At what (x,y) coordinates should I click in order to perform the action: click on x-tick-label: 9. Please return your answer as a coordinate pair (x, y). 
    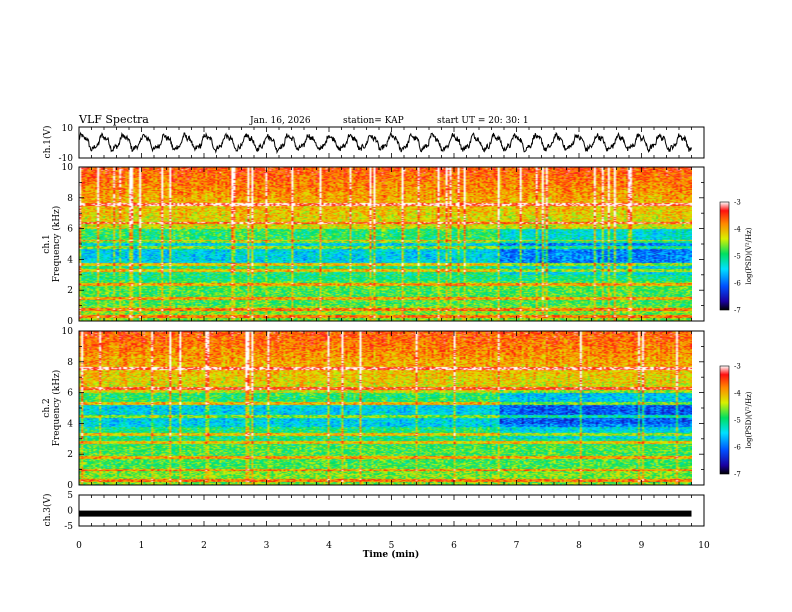
    Looking at the image, I should click on (642, 546).